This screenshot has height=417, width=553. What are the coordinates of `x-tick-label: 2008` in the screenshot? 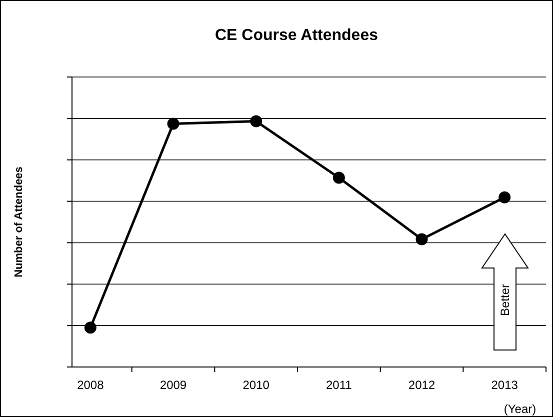 It's located at (90, 385).